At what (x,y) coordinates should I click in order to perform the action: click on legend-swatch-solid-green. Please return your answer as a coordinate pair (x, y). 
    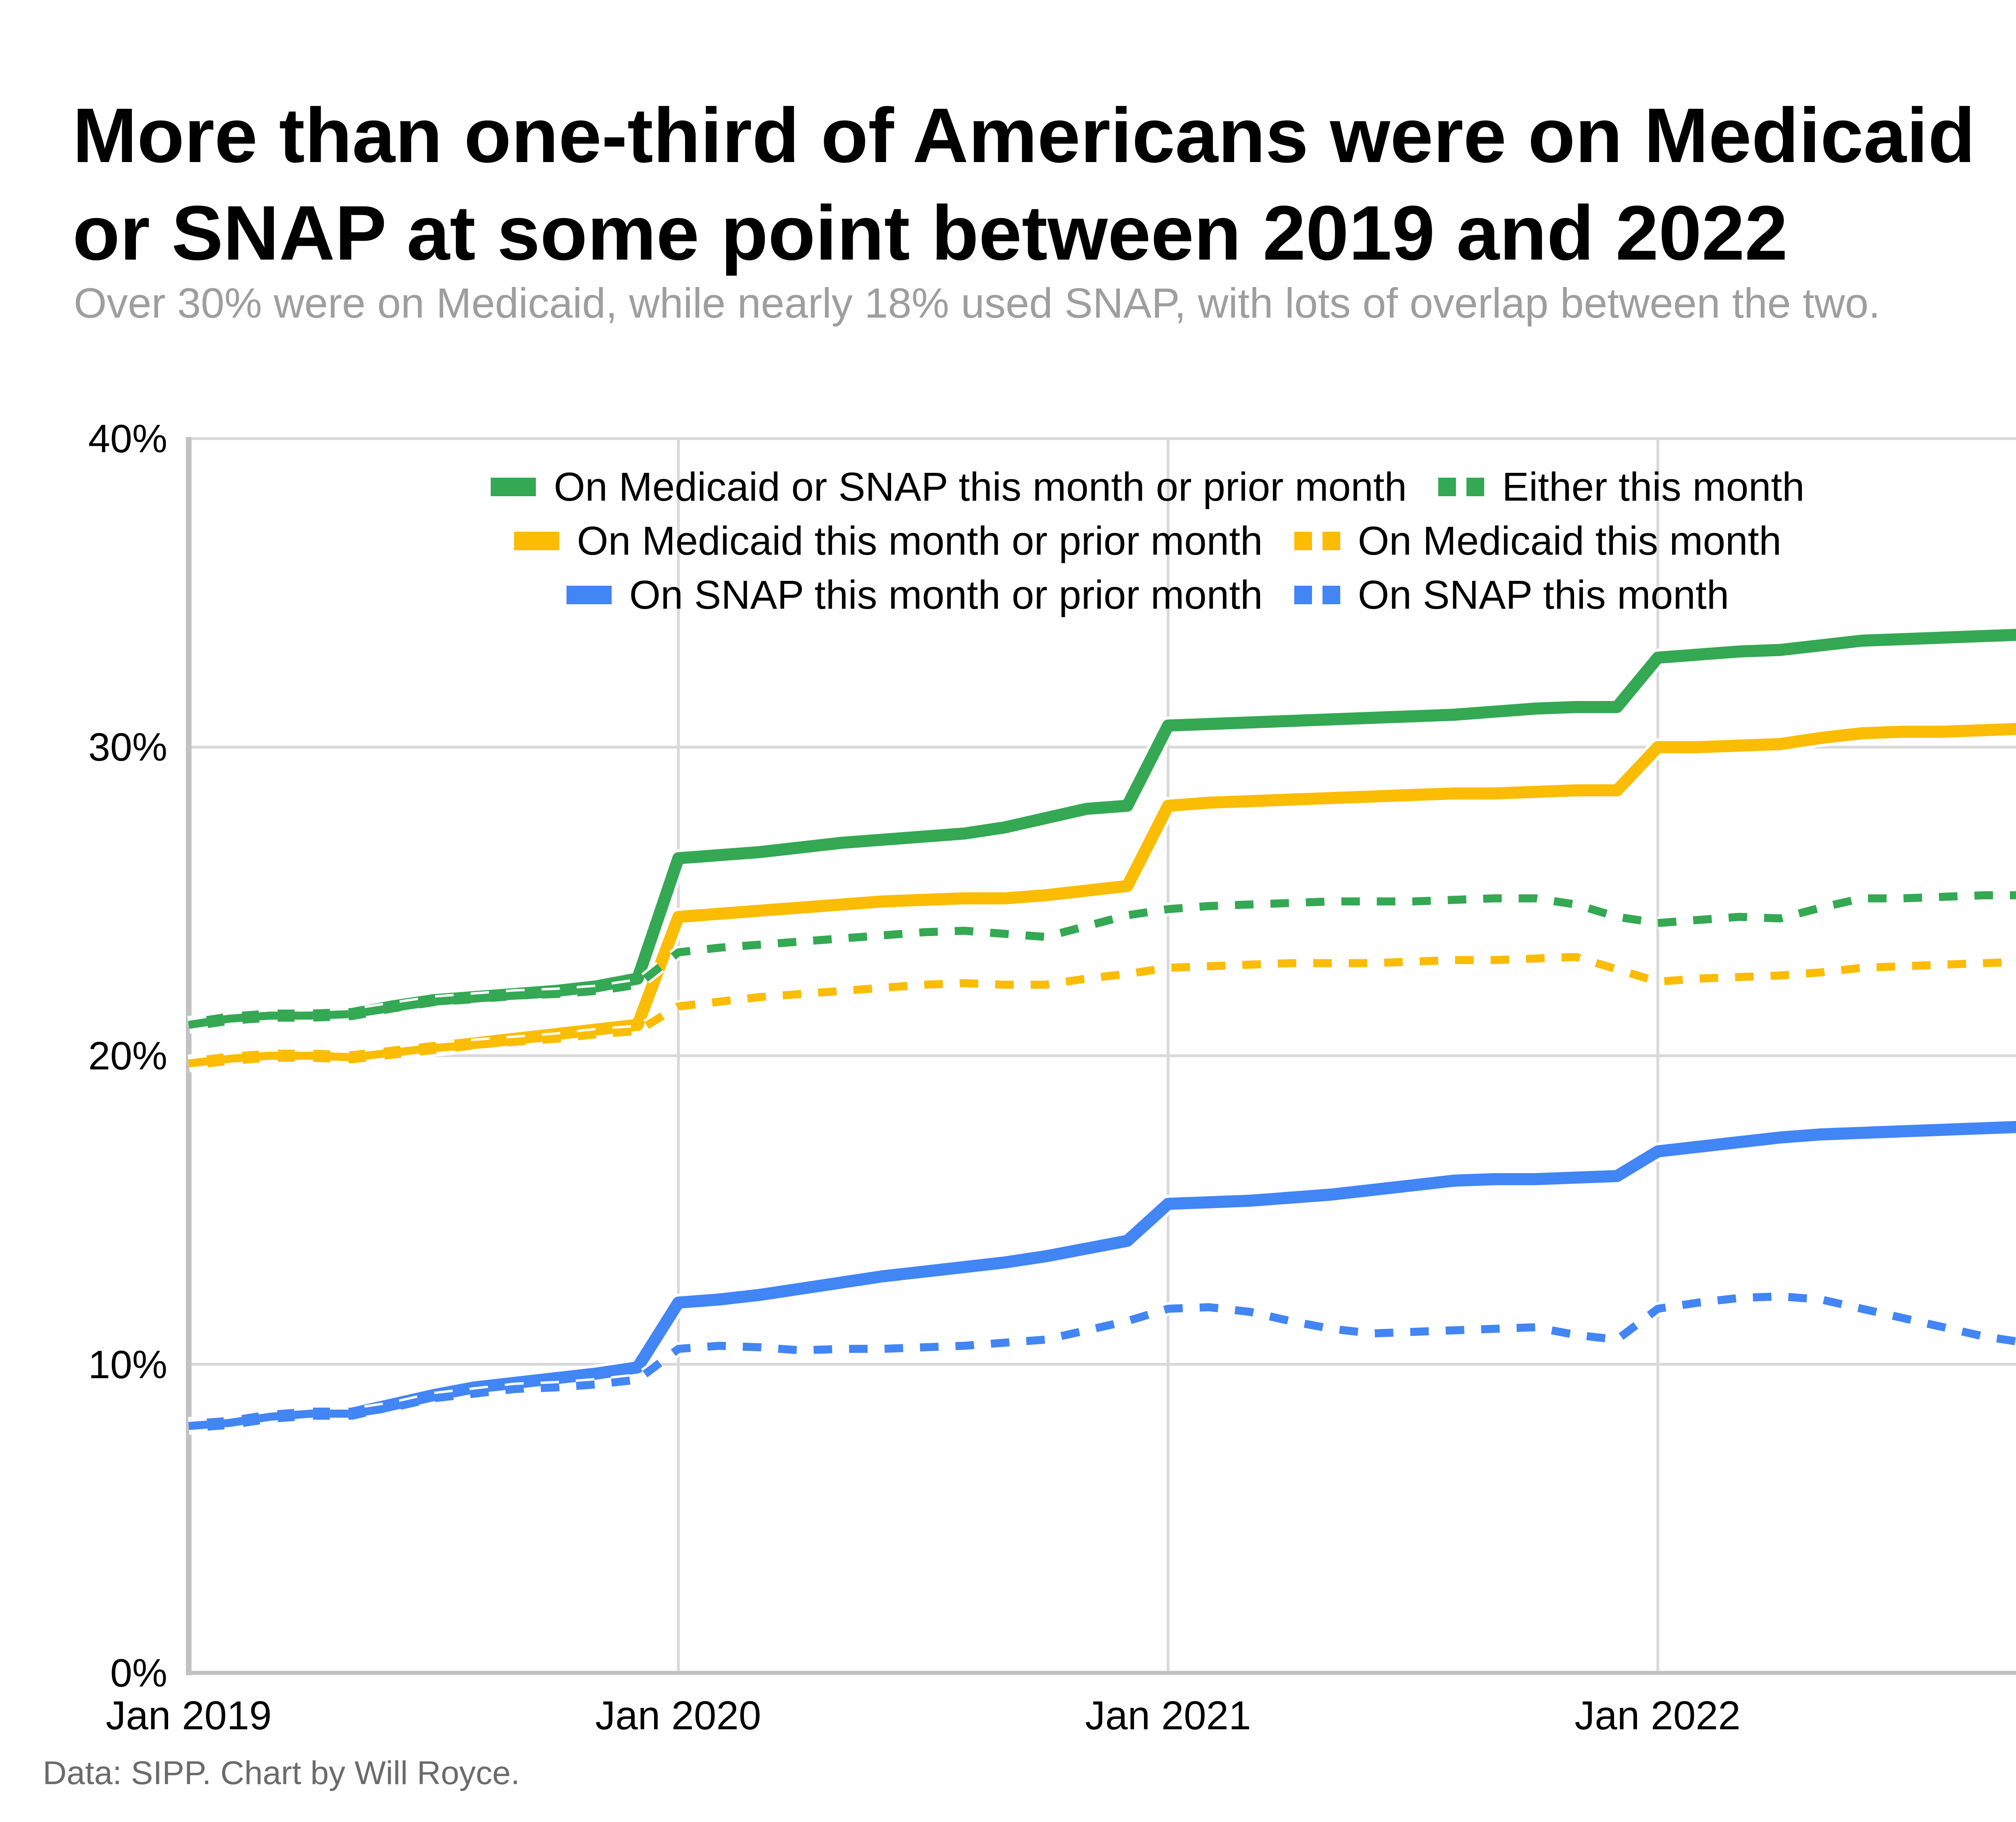
    Looking at the image, I should click on (513, 487).